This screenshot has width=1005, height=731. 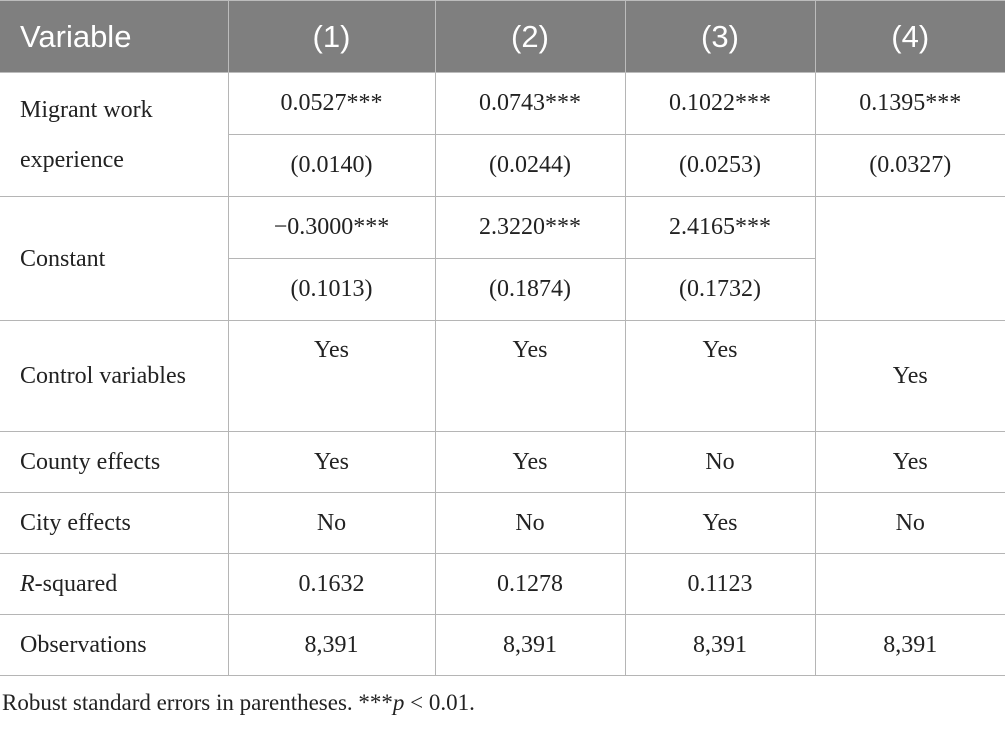 I want to click on header-row: Variable (1) (2) (3) (4), so click(x=502, y=36).